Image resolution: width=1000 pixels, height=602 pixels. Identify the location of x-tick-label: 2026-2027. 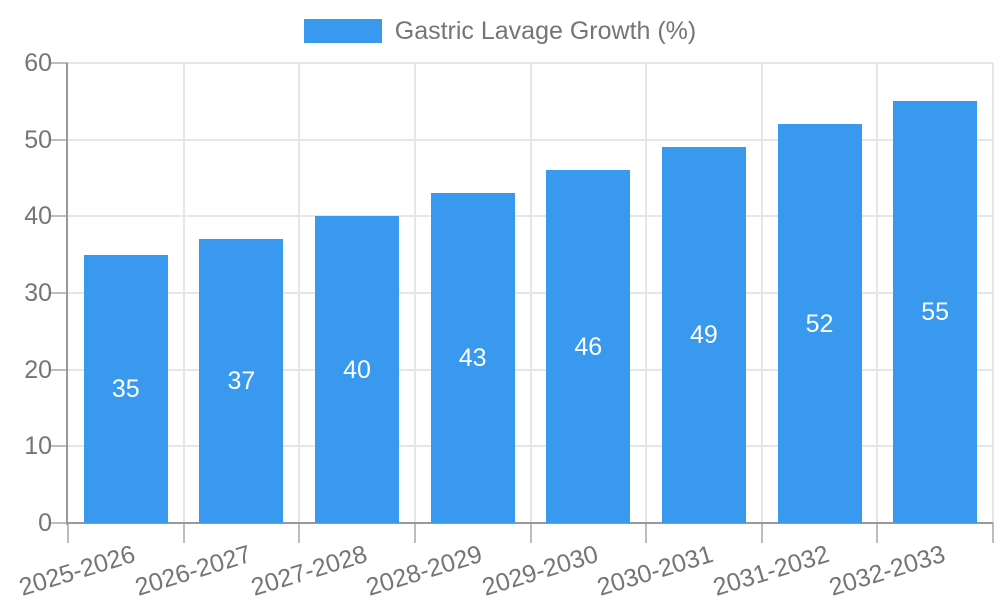
(193, 571).